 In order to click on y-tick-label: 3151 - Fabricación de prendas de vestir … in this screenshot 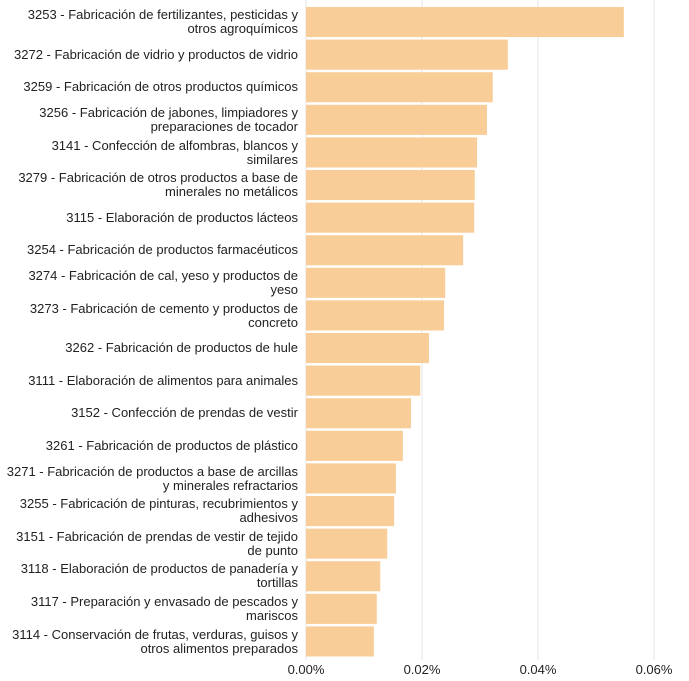, I will do `click(157, 543)`.